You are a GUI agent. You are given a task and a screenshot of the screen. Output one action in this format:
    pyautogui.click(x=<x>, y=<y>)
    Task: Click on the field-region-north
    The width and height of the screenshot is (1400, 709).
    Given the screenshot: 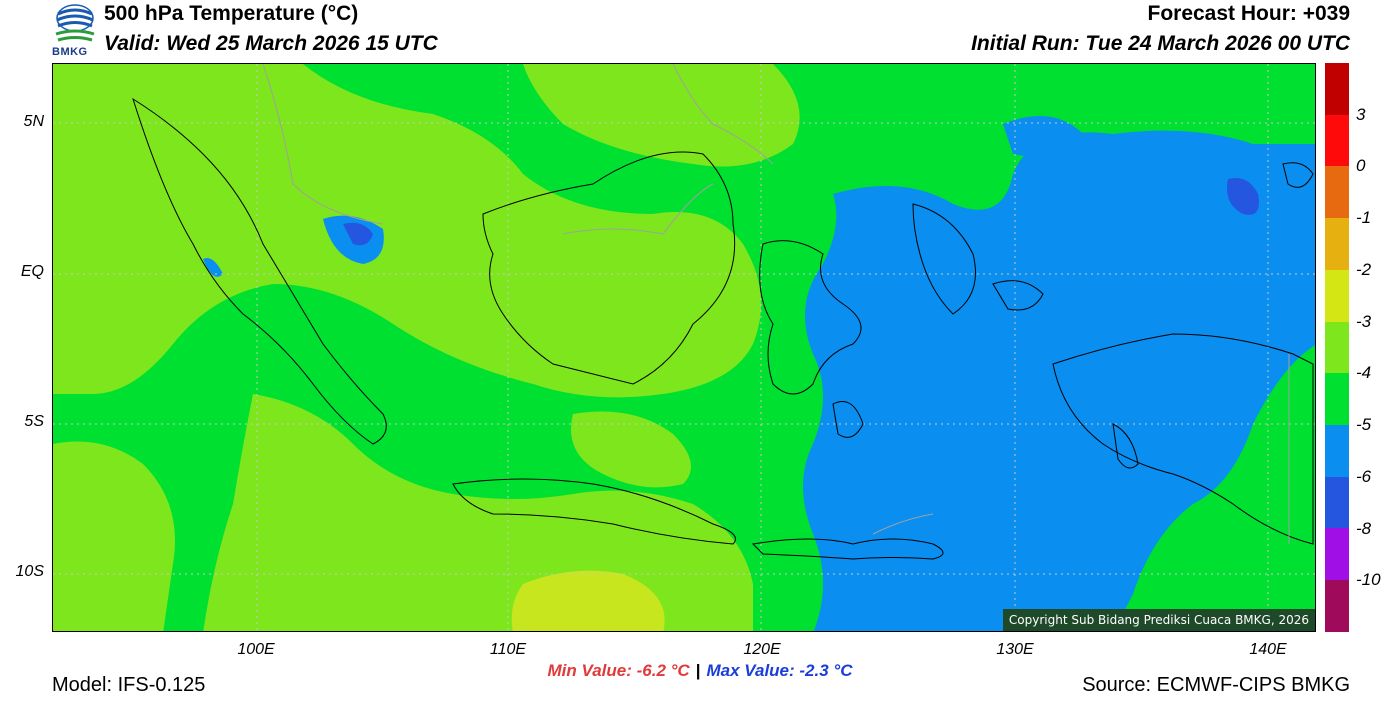 What is the action you would take?
    pyautogui.click(x=661, y=115)
    